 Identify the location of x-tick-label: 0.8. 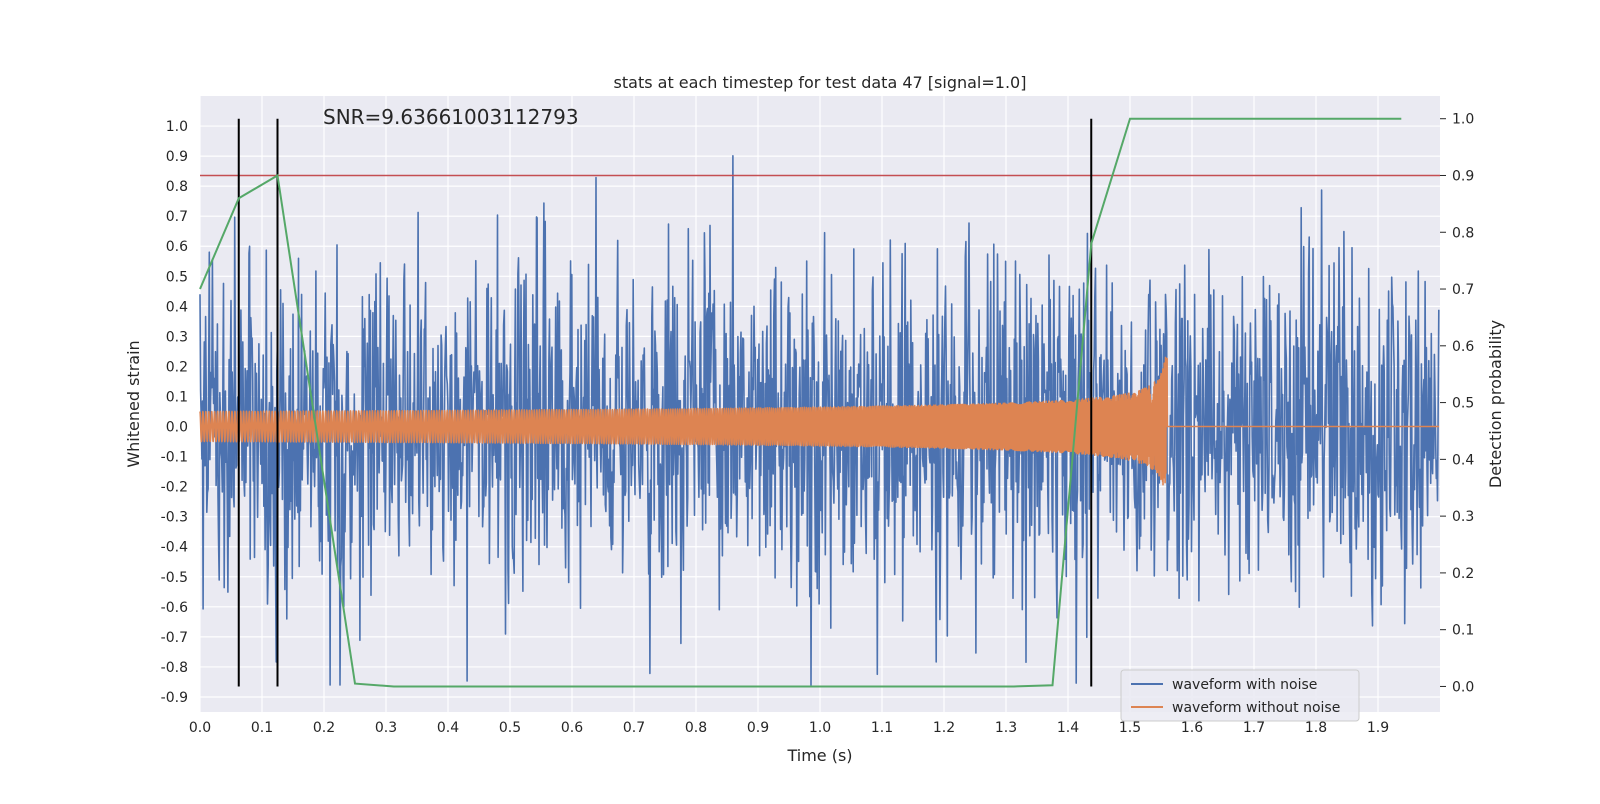
(696, 728).